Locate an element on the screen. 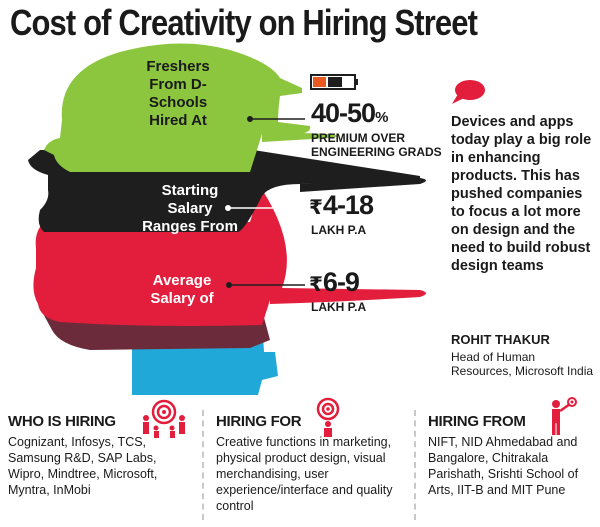 Image resolution: width=600 pixels, height=527 pixels. average-stat: ₹6-9 is located at coordinates (334, 282).